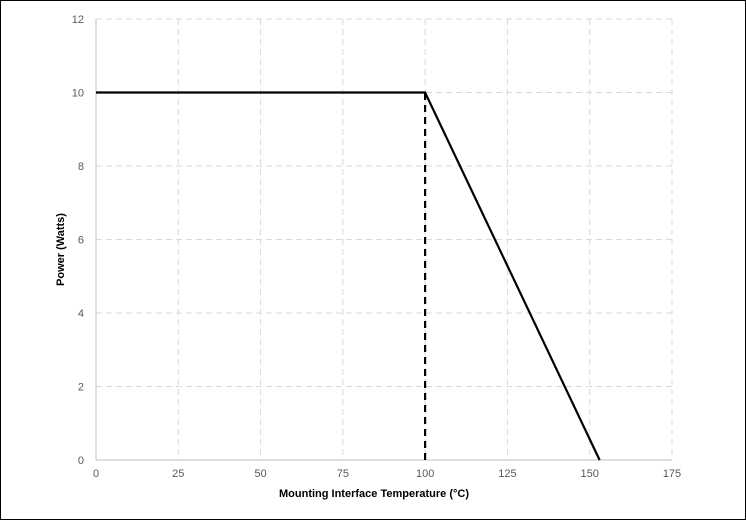 The width and height of the screenshot is (746, 520). What do you see at coordinates (96, 474) in the screenshot?
I see `x-tick-label: 0` at bounding box center [96, 474].